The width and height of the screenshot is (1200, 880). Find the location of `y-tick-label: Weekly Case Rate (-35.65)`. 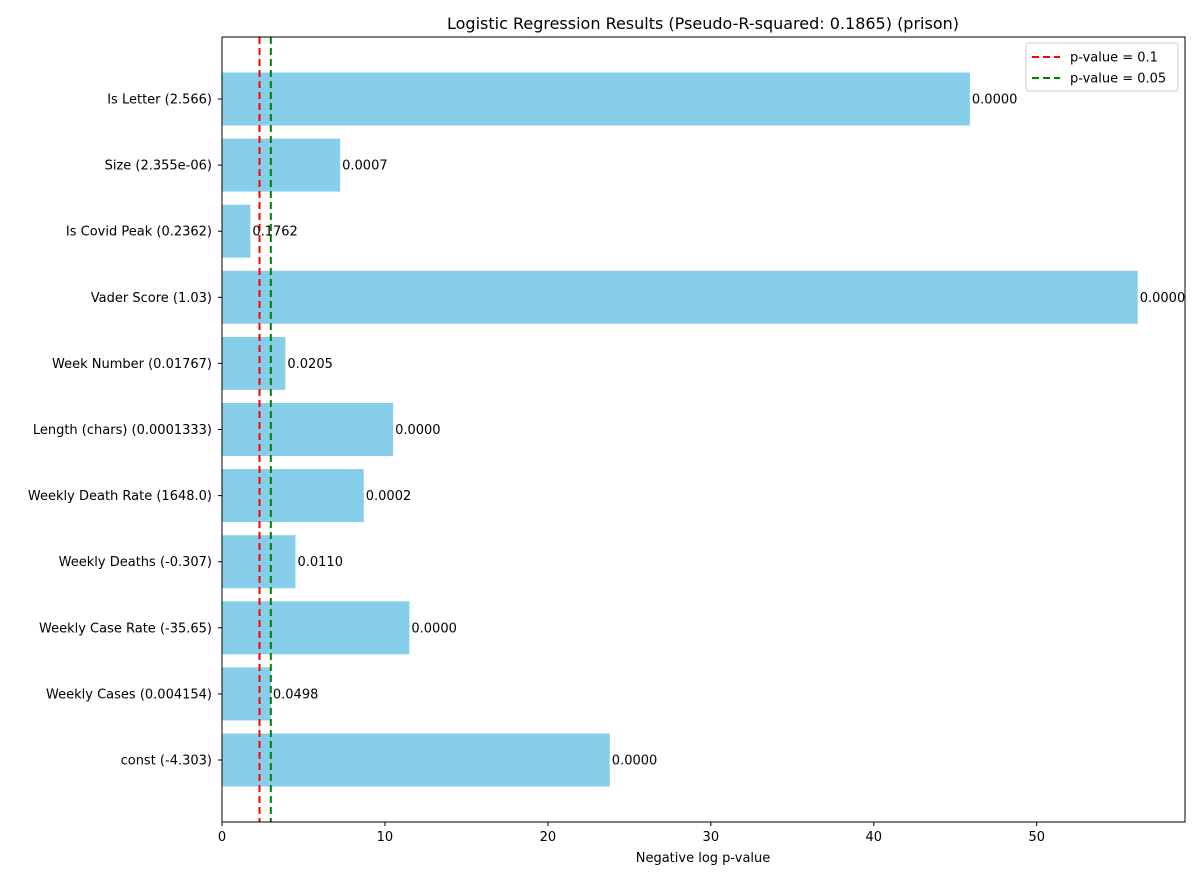

y-tick-label: Weekly Case Rate (-35.65) is located at coordinates (125, 628).